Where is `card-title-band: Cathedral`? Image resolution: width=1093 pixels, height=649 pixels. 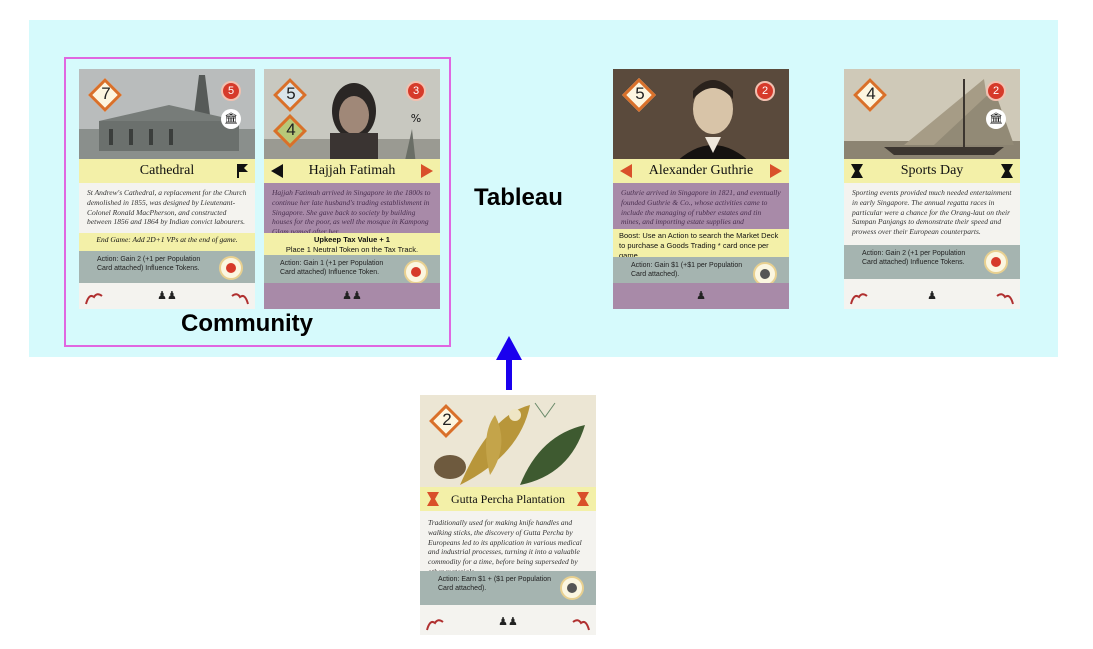 card-title-band: Cathedral is located at coordinates (167, 171).